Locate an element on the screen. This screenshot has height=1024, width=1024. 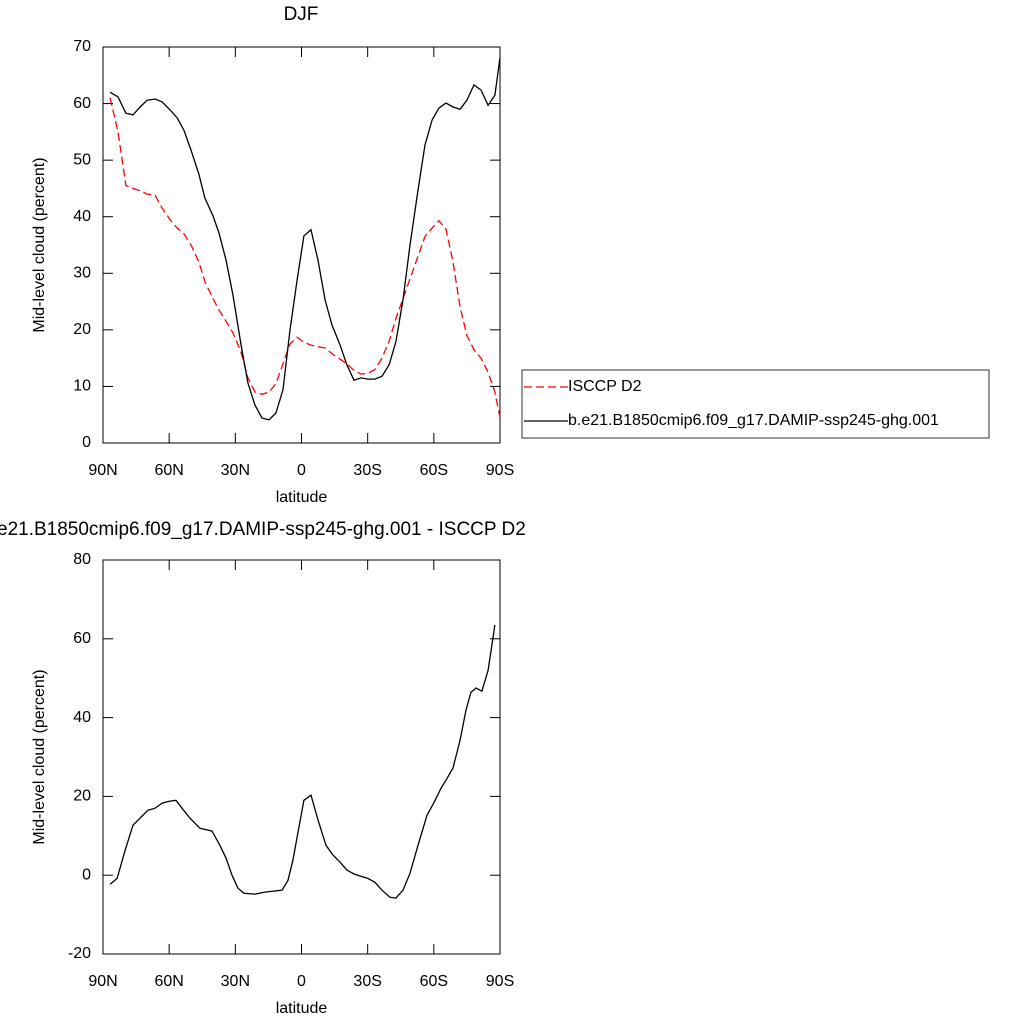
legend-label: ISCCP D2 is located at coordinates (605, 386).